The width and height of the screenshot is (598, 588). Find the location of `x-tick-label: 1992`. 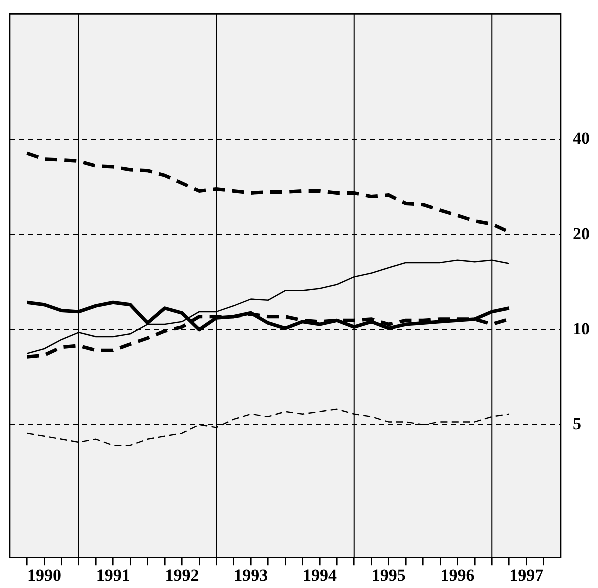

x-tick-label: 1992 is located at coordinates (182, 576).